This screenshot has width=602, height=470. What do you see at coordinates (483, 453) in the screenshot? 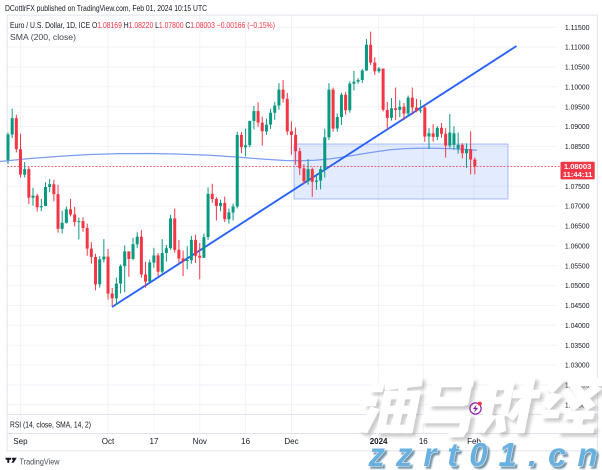
I see `svg-text: zzrt01.cn` at bounding box center [483, 453].